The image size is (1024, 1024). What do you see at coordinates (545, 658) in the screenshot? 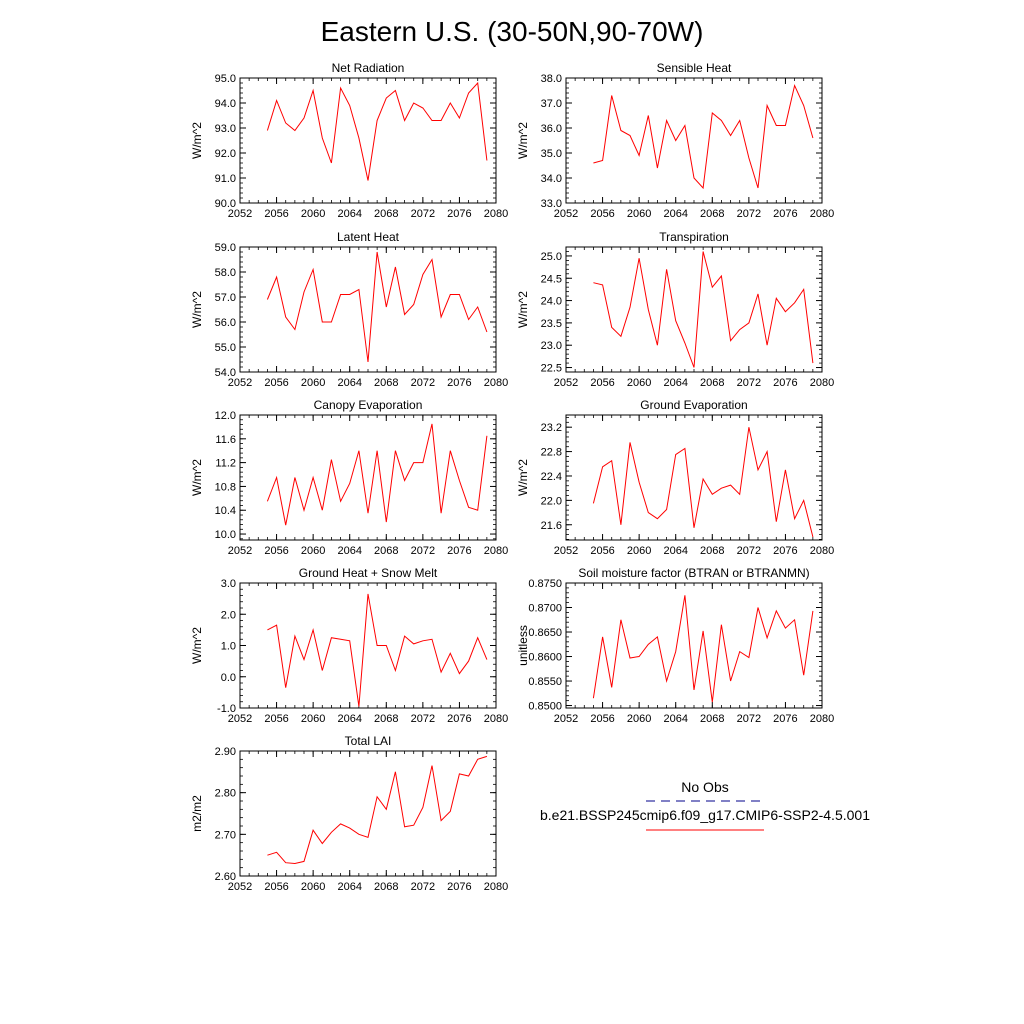
I see `y-tick-label: 0.8600` at bounding box center [545, 658].